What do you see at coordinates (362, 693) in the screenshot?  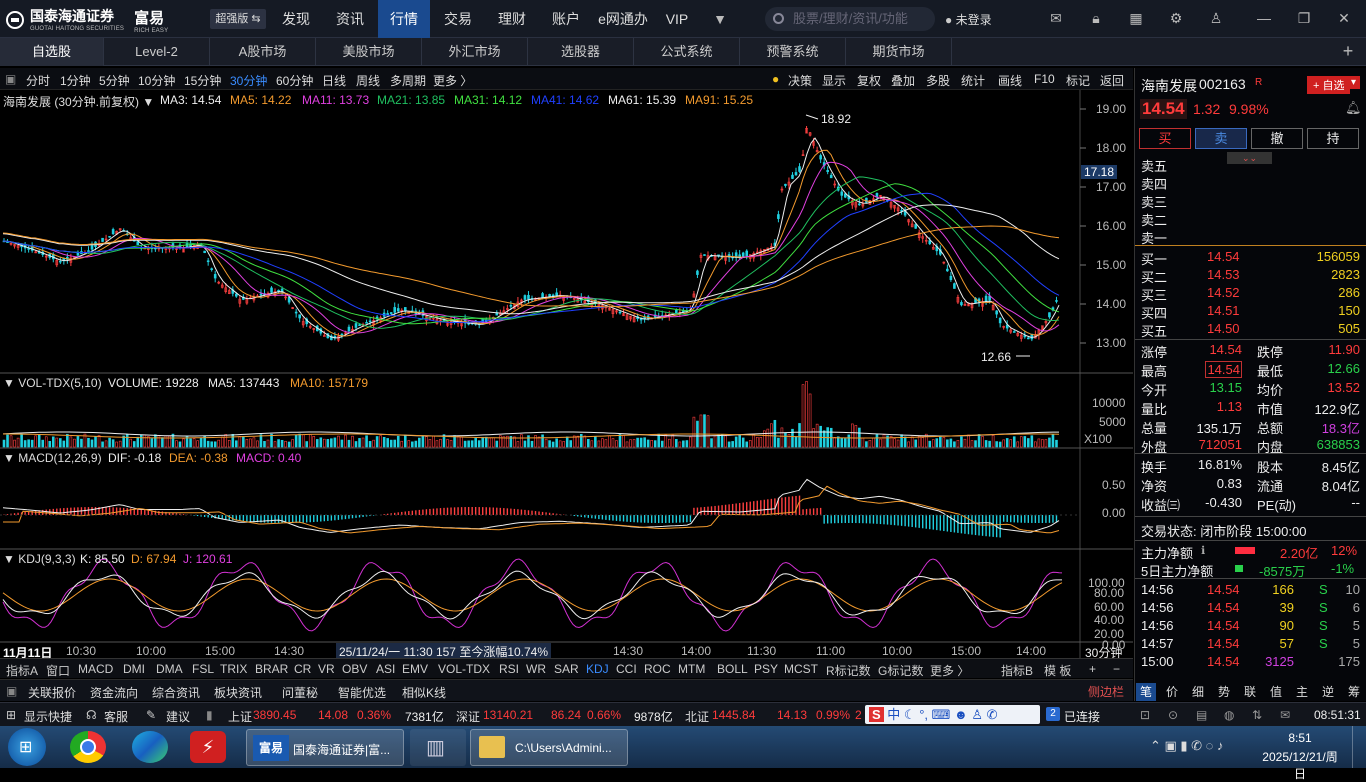 I see `func-smart-pick: 智能优选` at bounding box center [362, 693].